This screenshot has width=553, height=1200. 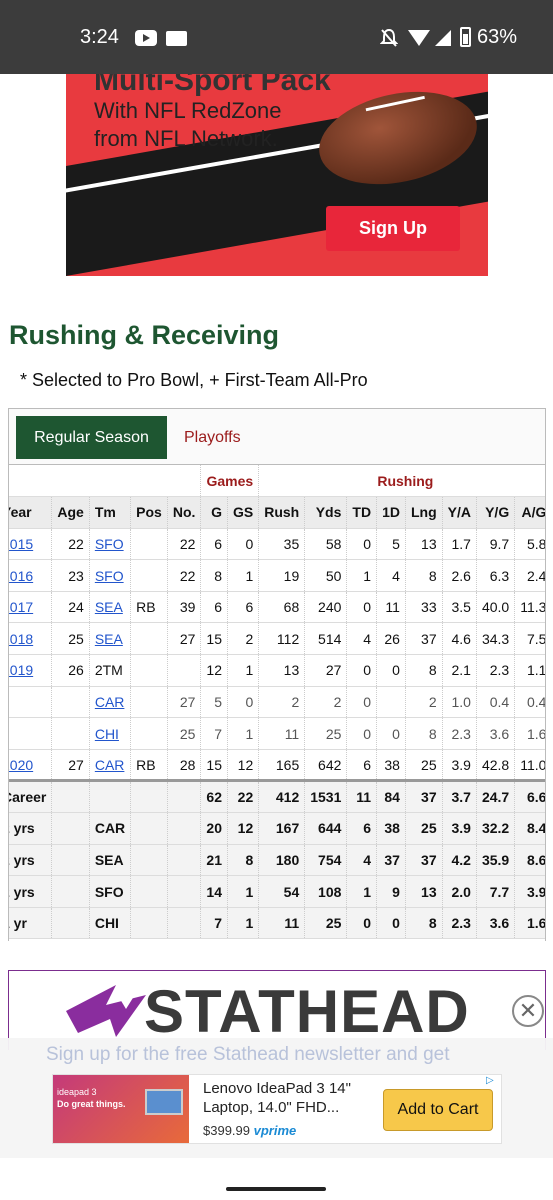 What do you see at coordinates (496, 639) in the screenshot?
I see `cell-yg: 34.3` at bounding box center [496, 639].